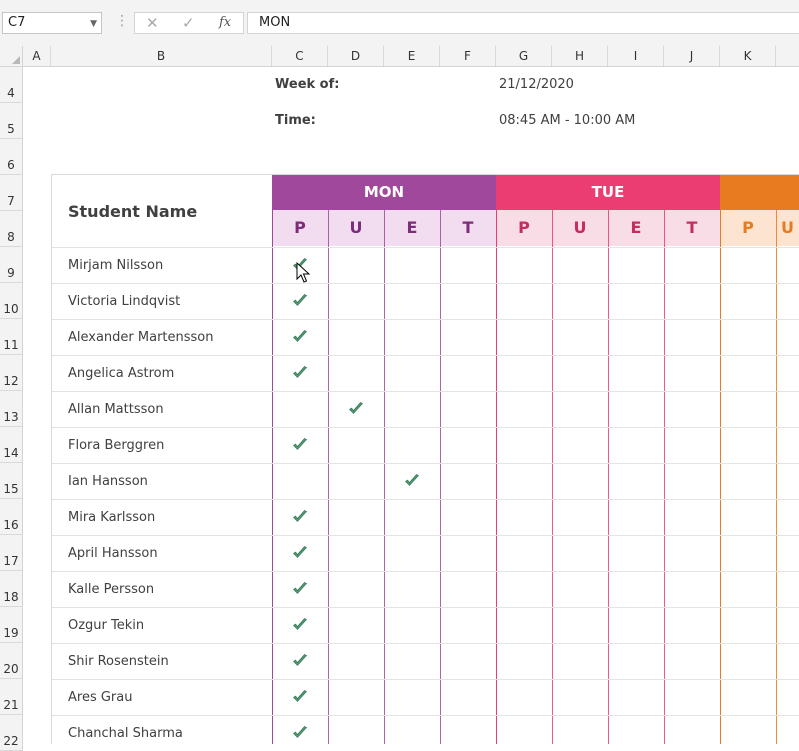  What do you see at coordinates (112, 517) in the screenshot?
I see `student-name: Mira Karlsson` at bounding box center [112, 517].